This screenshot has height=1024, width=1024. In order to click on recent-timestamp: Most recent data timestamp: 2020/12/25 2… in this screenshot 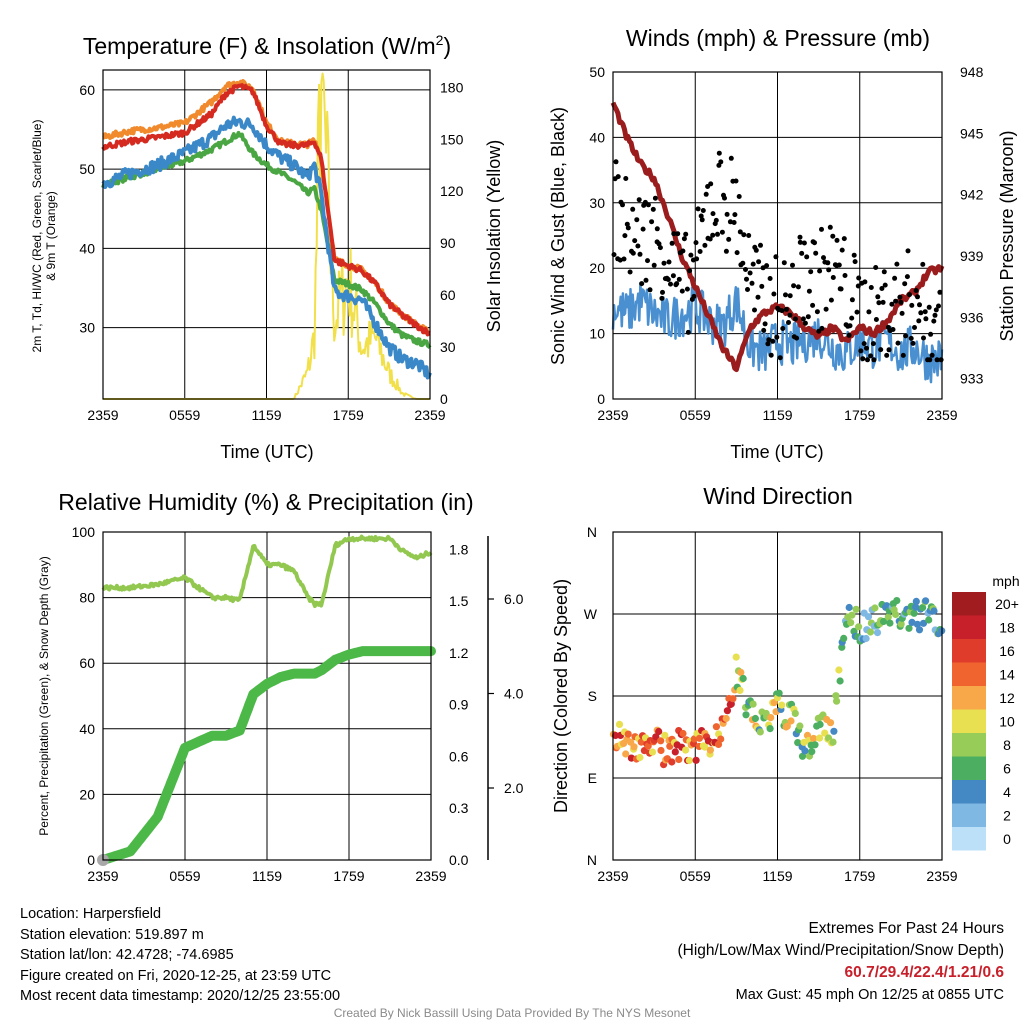, I will do `click(180, 996)`.